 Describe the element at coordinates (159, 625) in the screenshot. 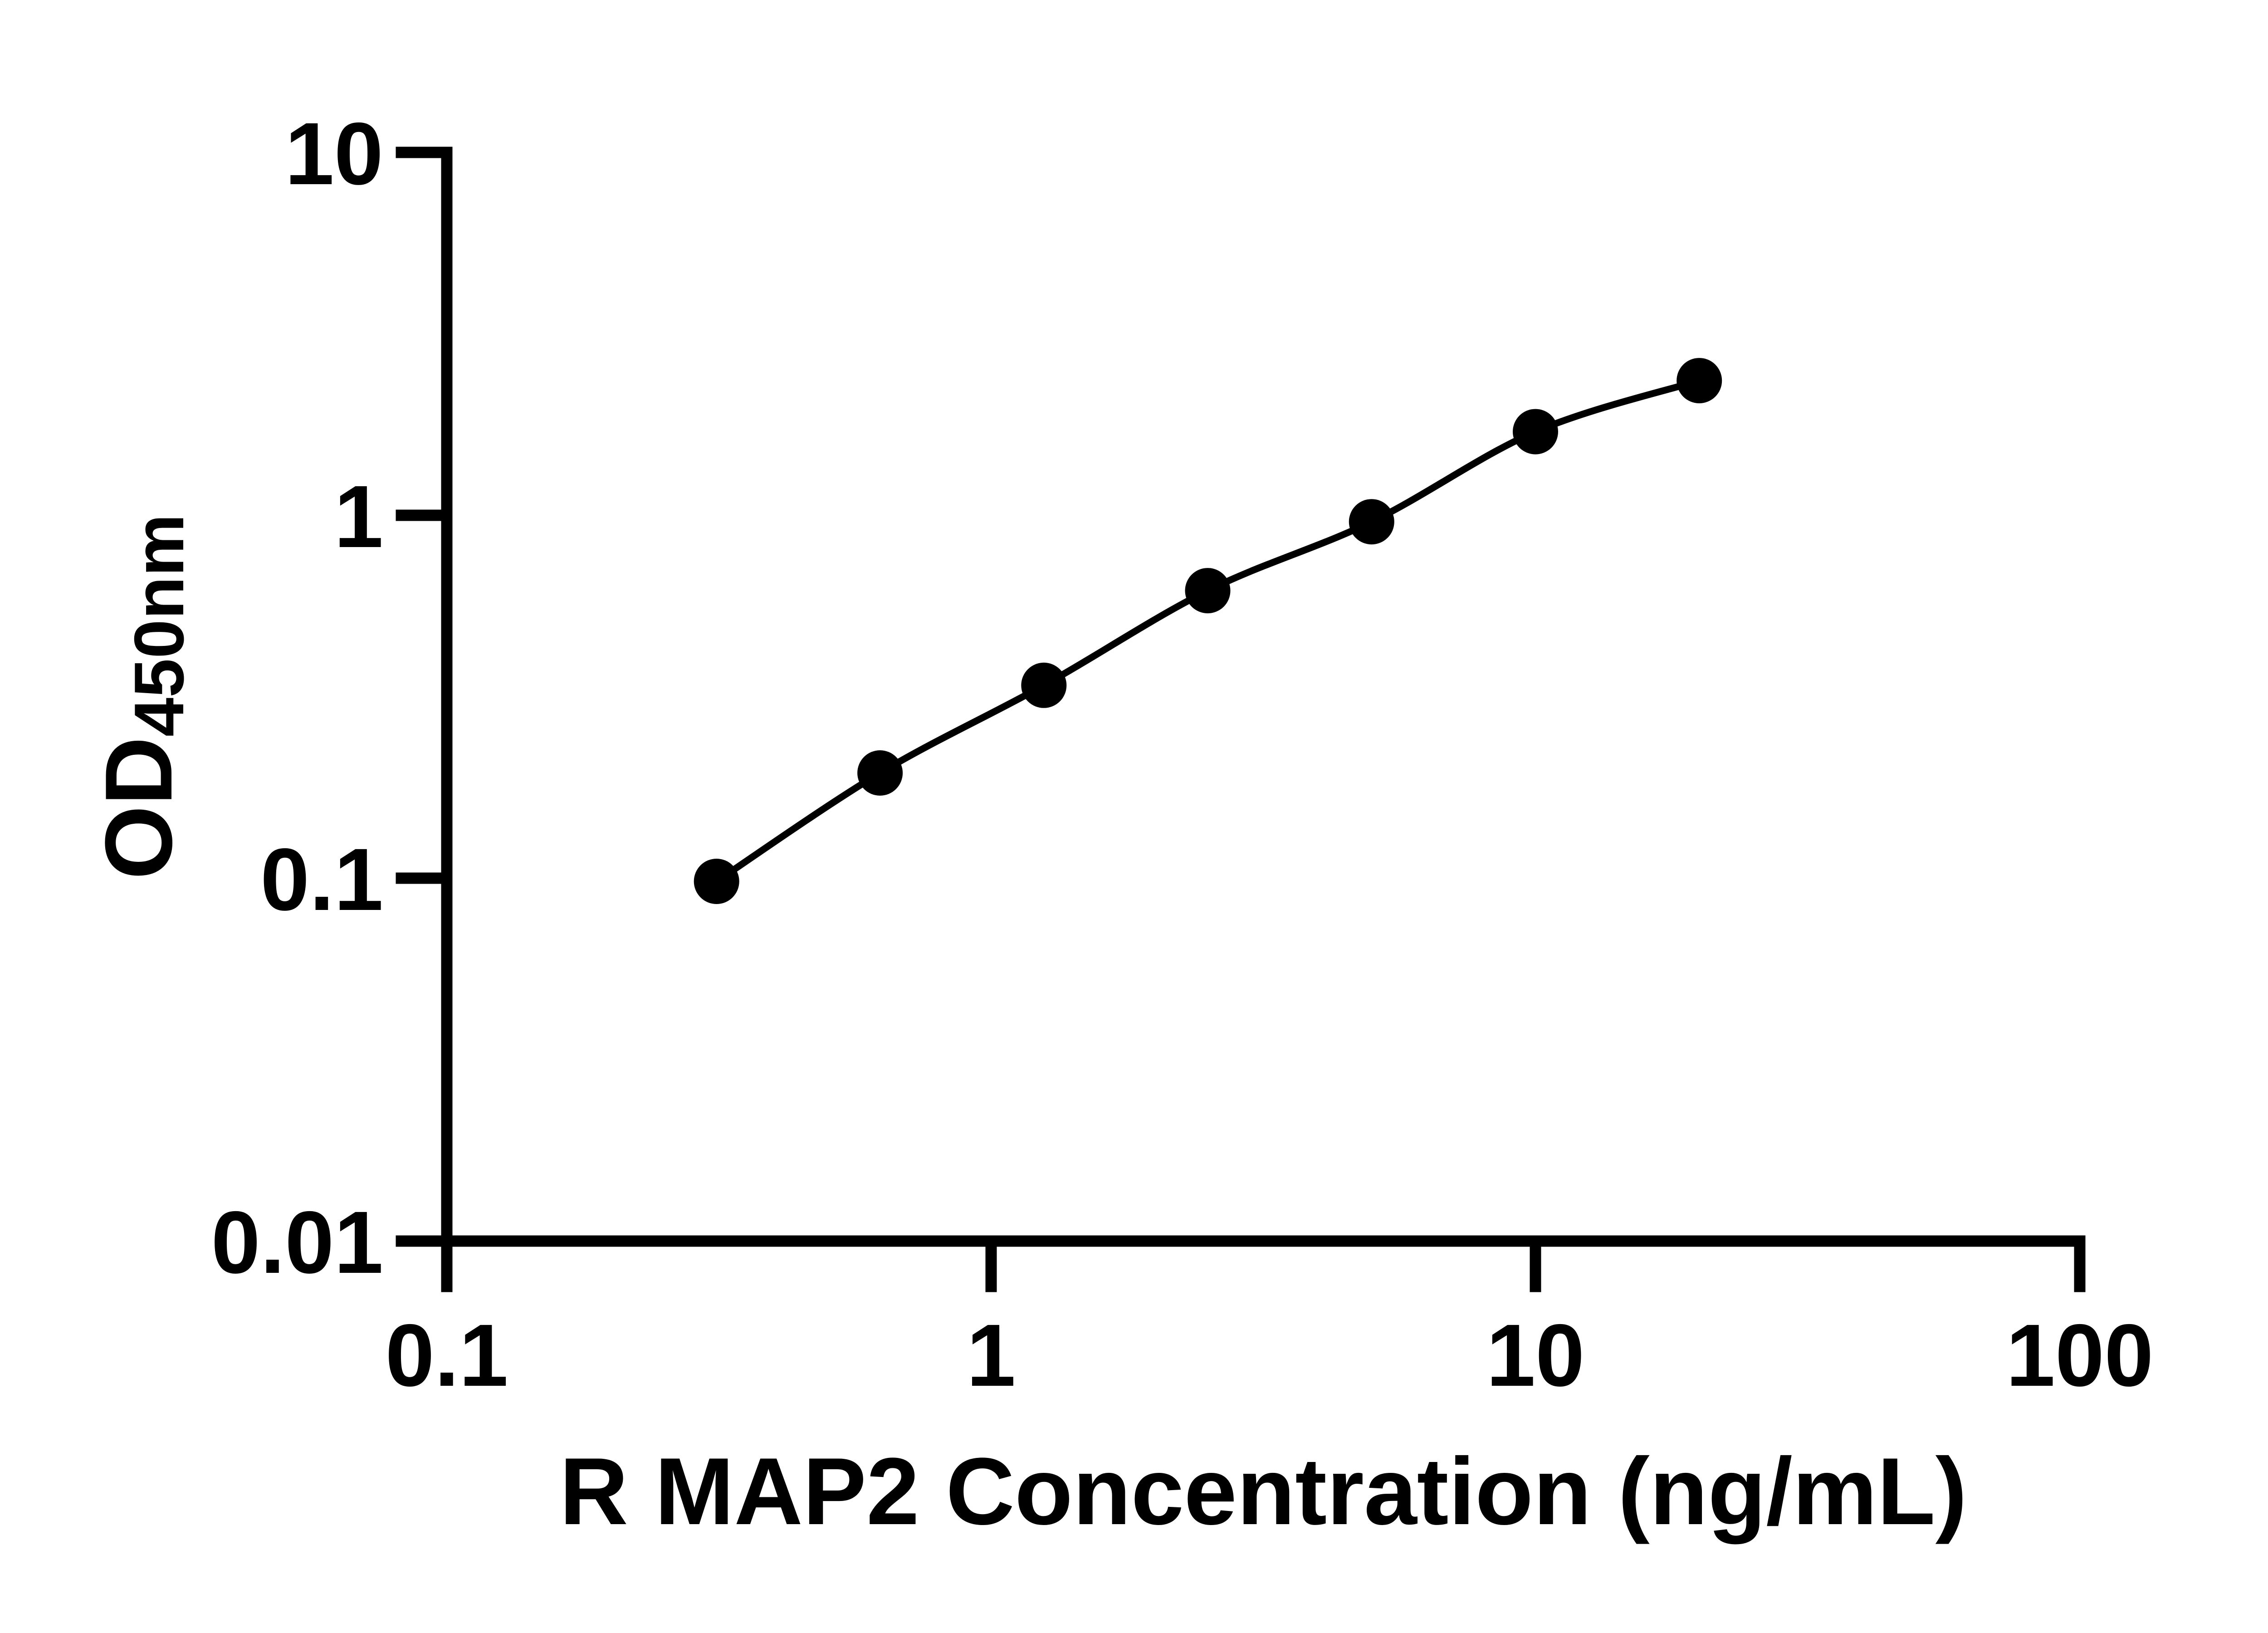

I see `y-axis-title-subscript: 450nm` at that location.